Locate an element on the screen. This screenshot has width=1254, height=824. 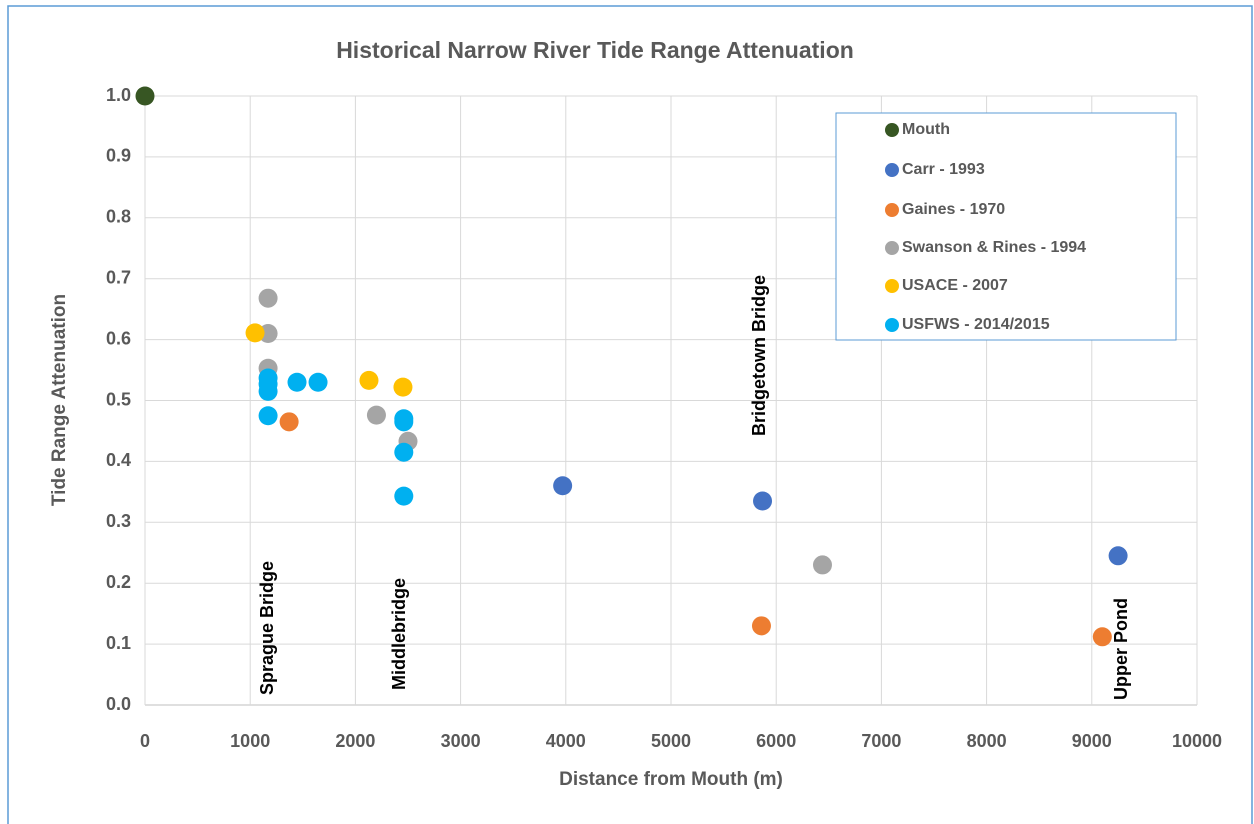
y-tick-label: 0.5 is located at coordinates (118, 399).